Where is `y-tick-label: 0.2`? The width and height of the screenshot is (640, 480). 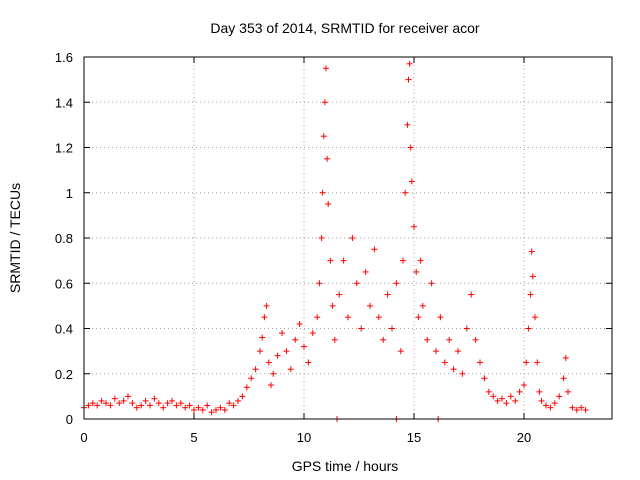 y-tick-label: 0.2 is located at coordinates (64, 374).